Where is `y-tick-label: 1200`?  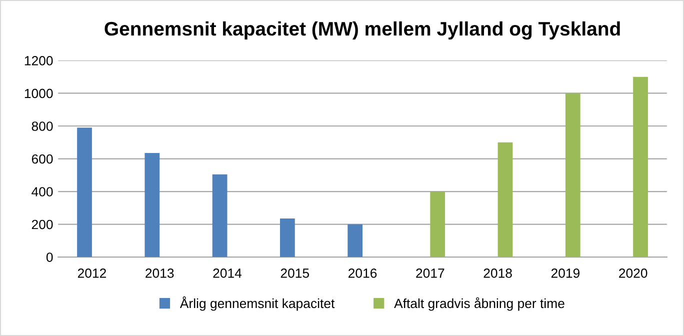 y-tick-label: 1200 is located at coordinates (38, 61).